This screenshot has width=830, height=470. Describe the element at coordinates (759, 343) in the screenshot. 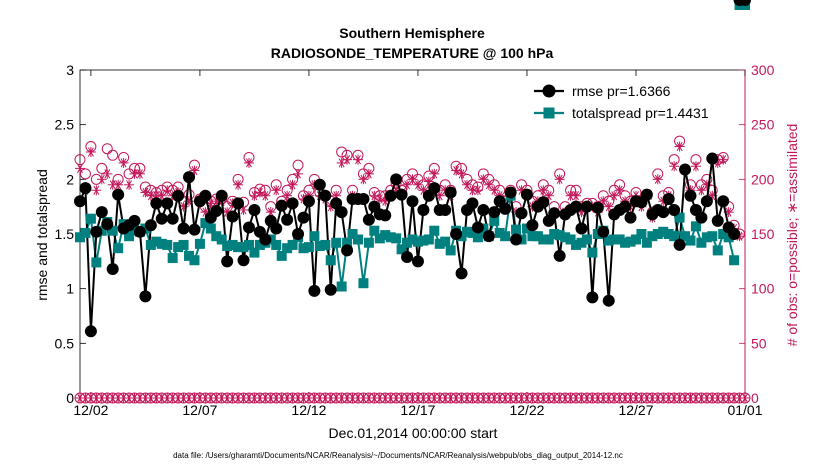

I see `y-right-tick-label: 50` at that location.